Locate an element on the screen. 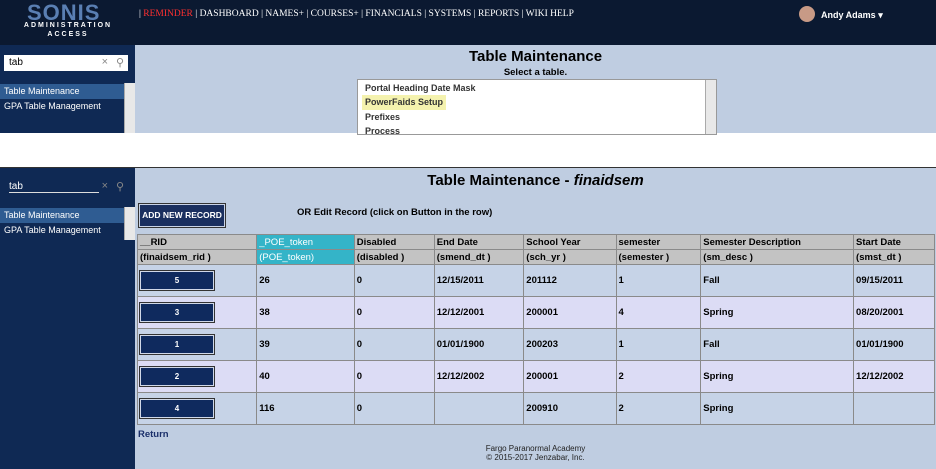 This screenshot has width=936, height=469. return-link: Return is located at coordinates (153, 434).